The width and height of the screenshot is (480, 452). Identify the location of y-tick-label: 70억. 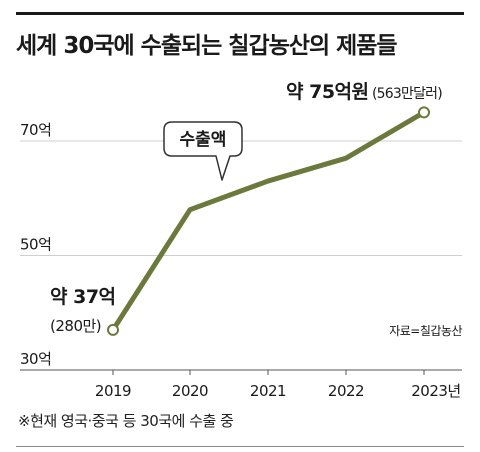
(35, 130).